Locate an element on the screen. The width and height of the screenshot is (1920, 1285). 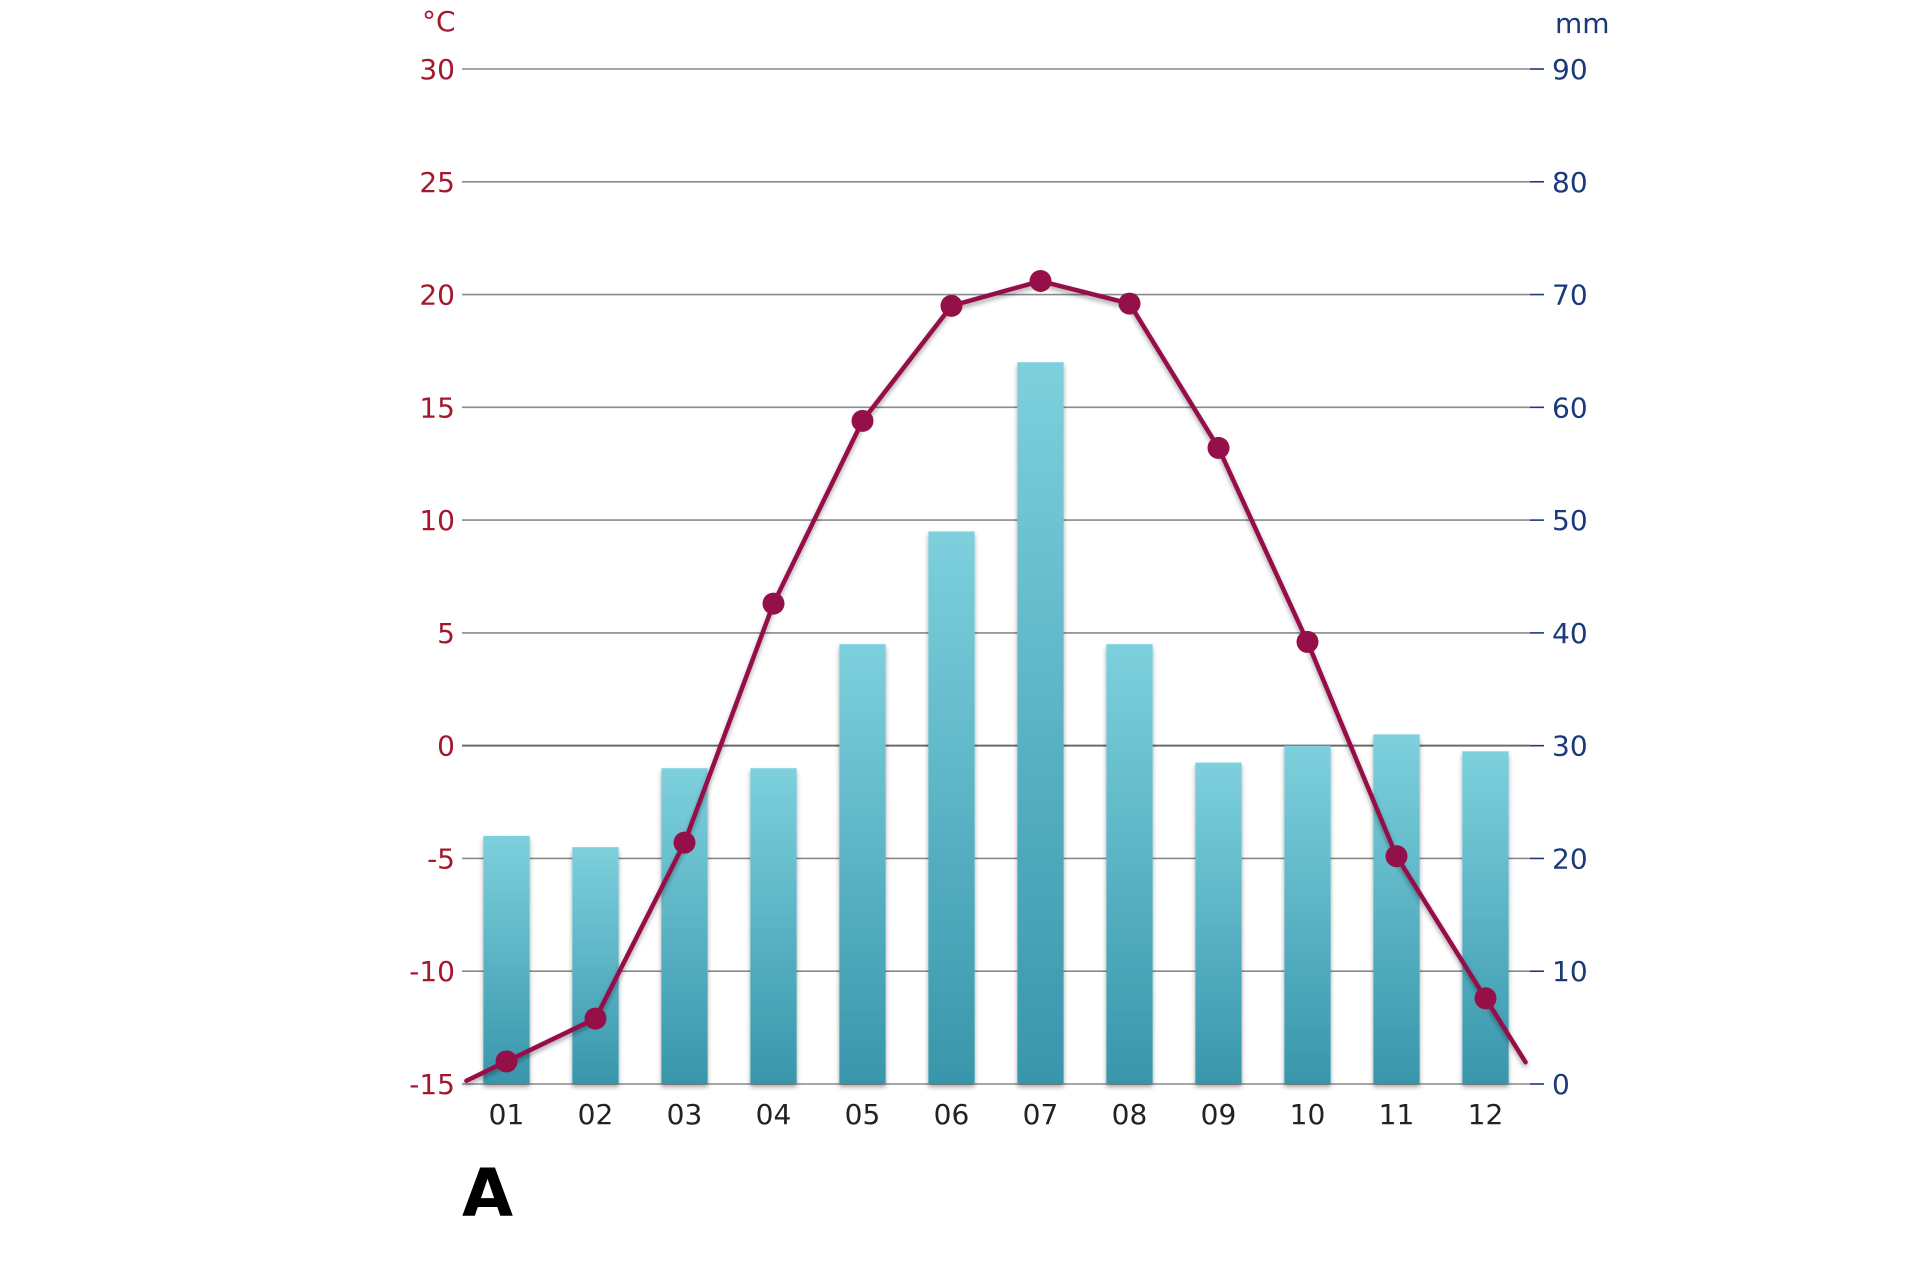
x-tick-label: 06 is located at coordinates (952, 1114).